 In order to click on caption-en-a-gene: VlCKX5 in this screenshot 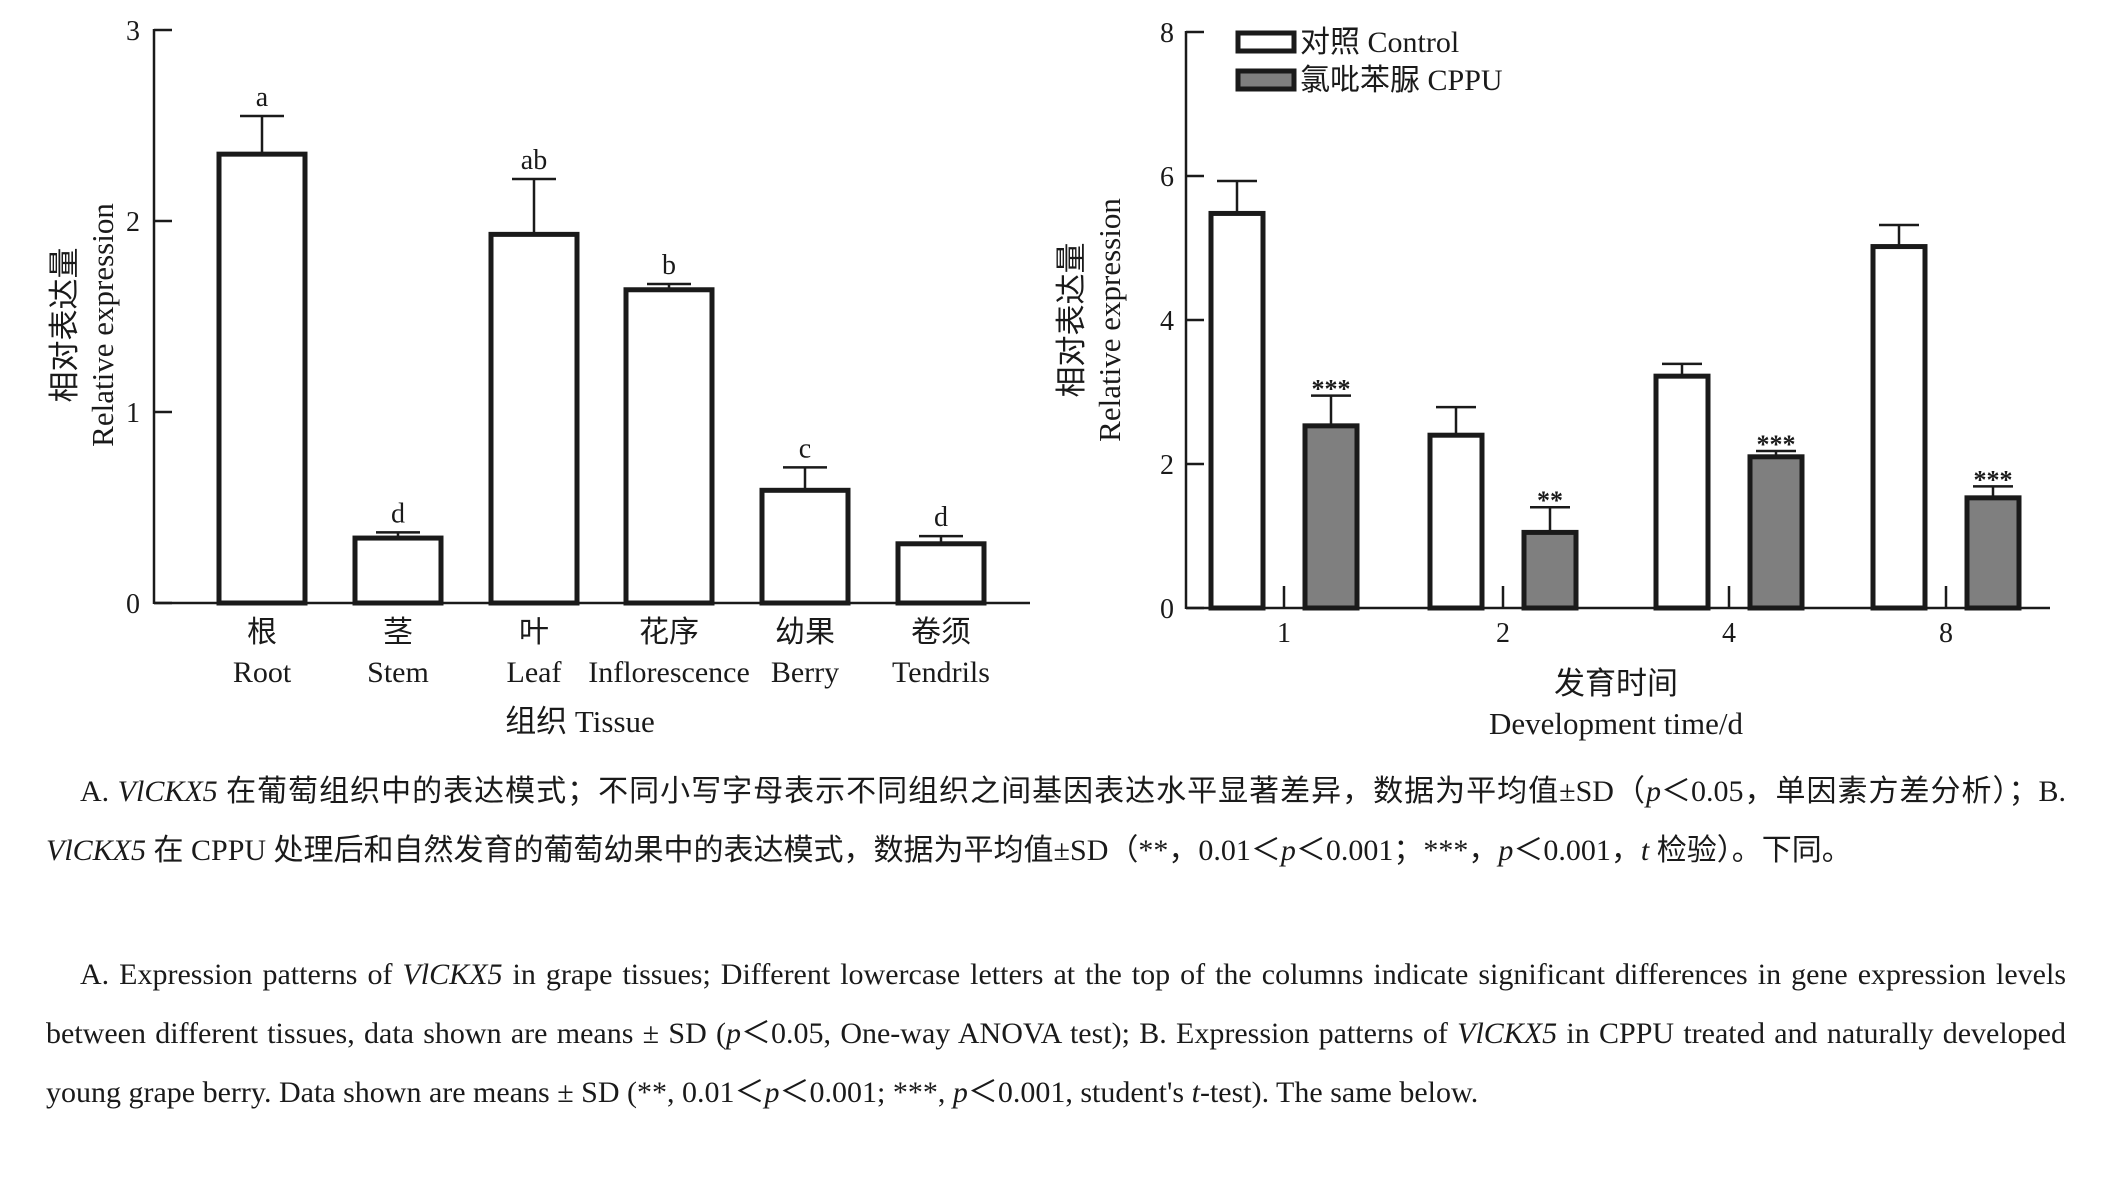, I will do `click(452, 974)`.